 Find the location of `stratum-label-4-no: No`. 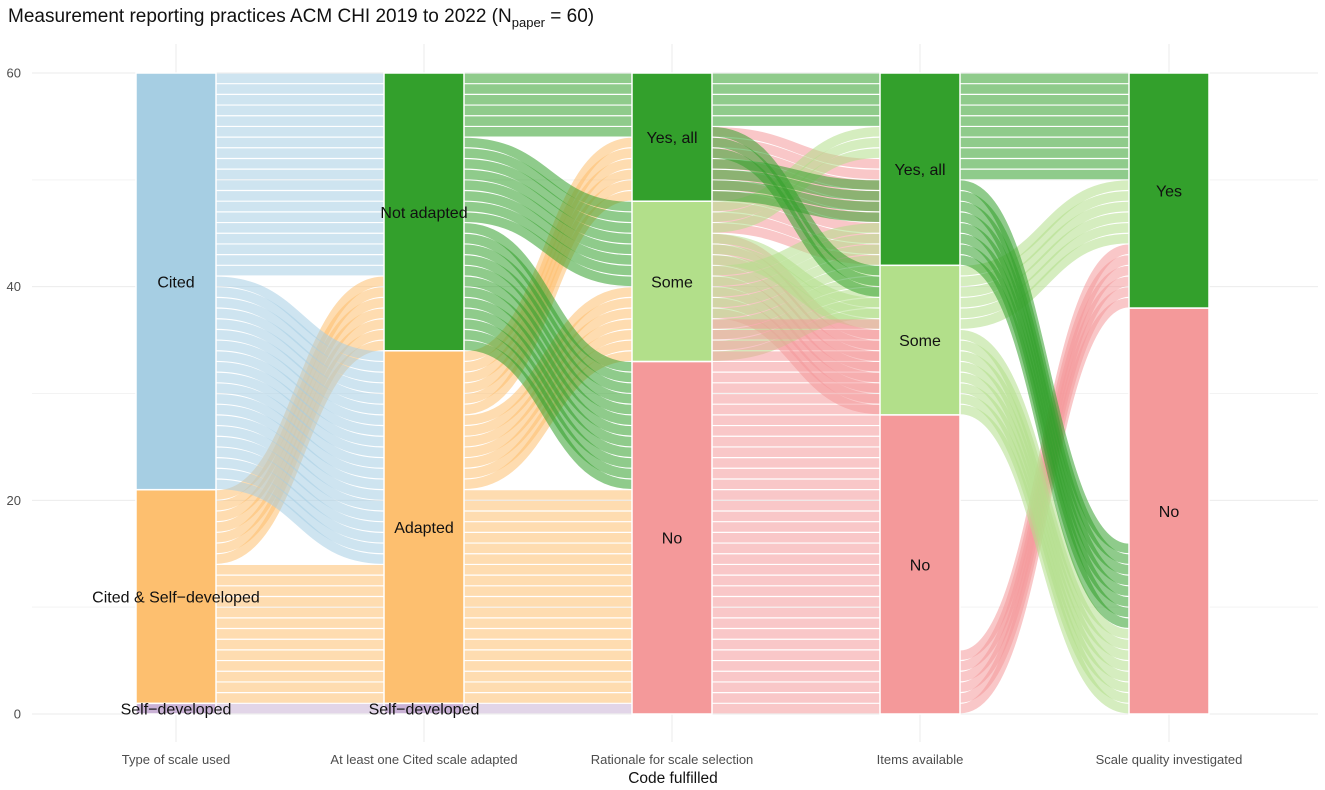

stratum-label-4-no: No is located at coordinates (1169, 512).